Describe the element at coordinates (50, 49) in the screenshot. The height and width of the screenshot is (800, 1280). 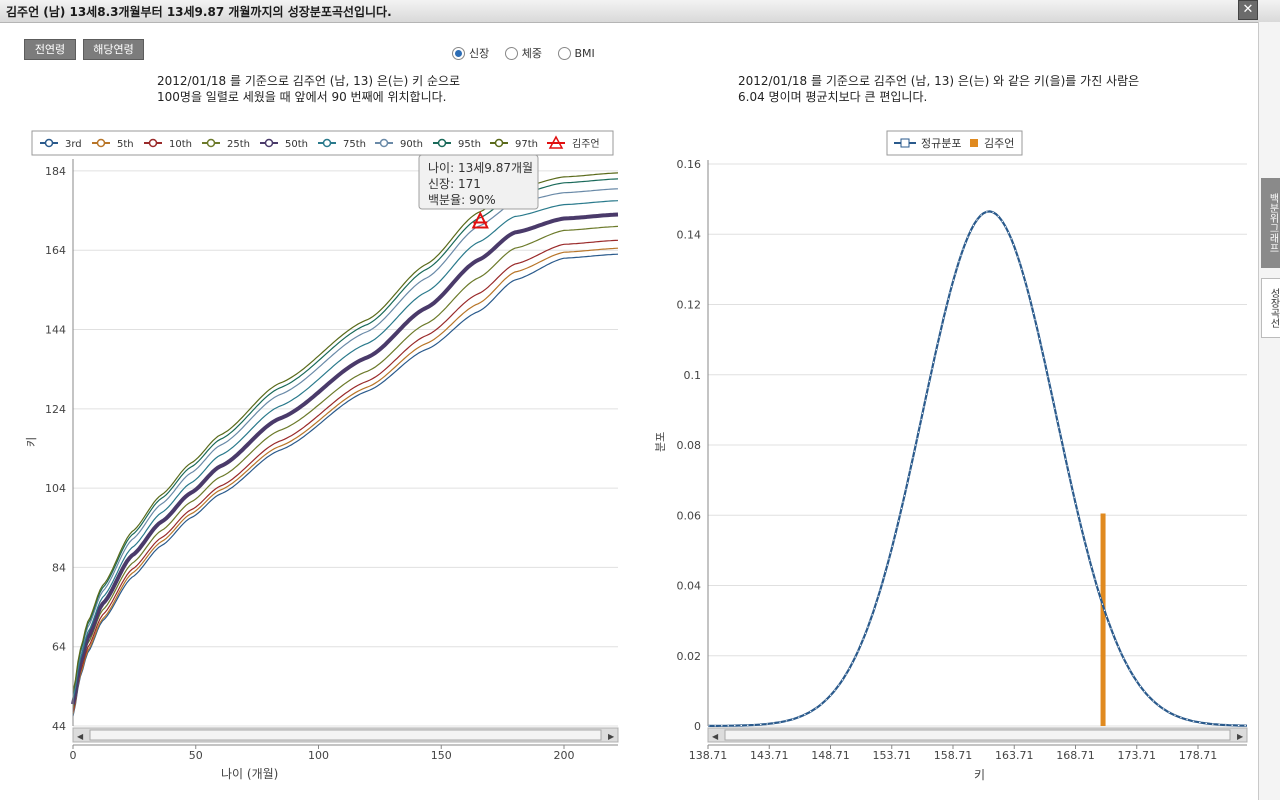
I see `all-ages-button: 전연령` at that location.